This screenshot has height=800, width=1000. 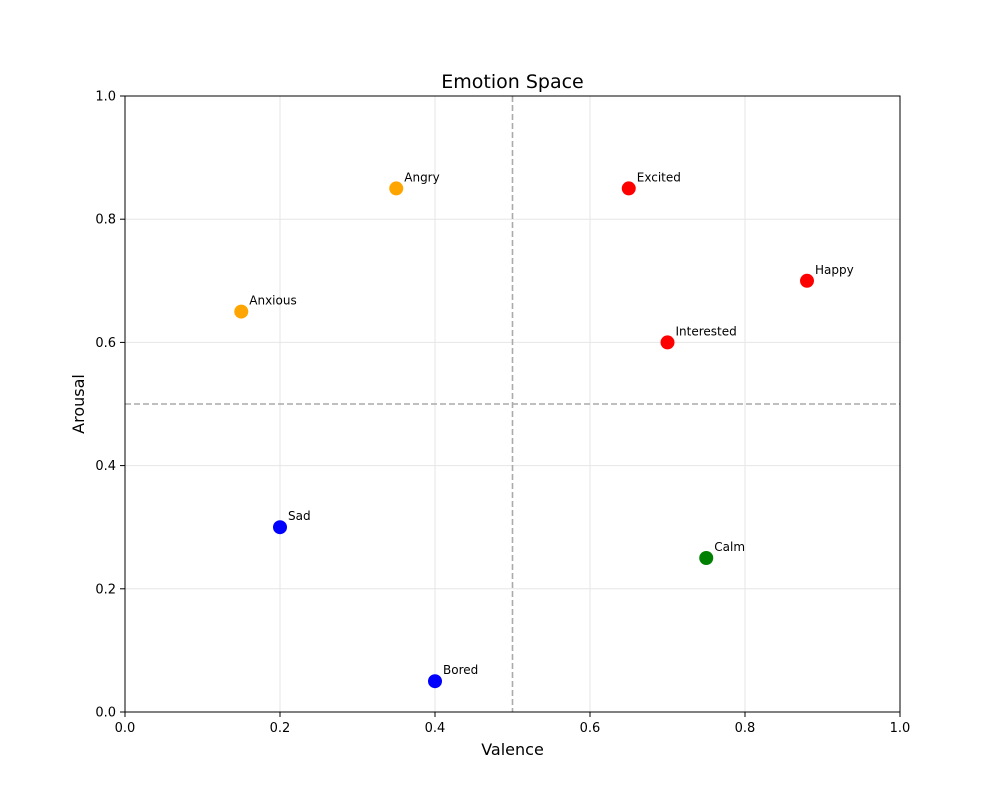 I want to click on point-label-happy: Happy, so click(x=834, y=270).